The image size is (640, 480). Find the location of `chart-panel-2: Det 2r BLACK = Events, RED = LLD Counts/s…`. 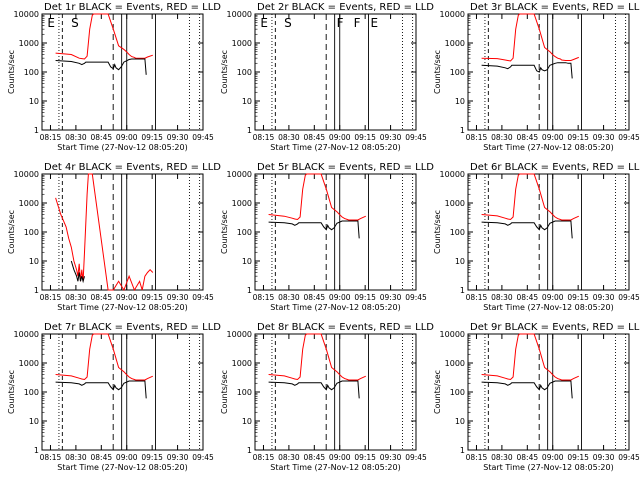

chart-panel-2: Det 2r BLACK = Events, RED = LLD Counts/s… is located at coordinates (327, 77).